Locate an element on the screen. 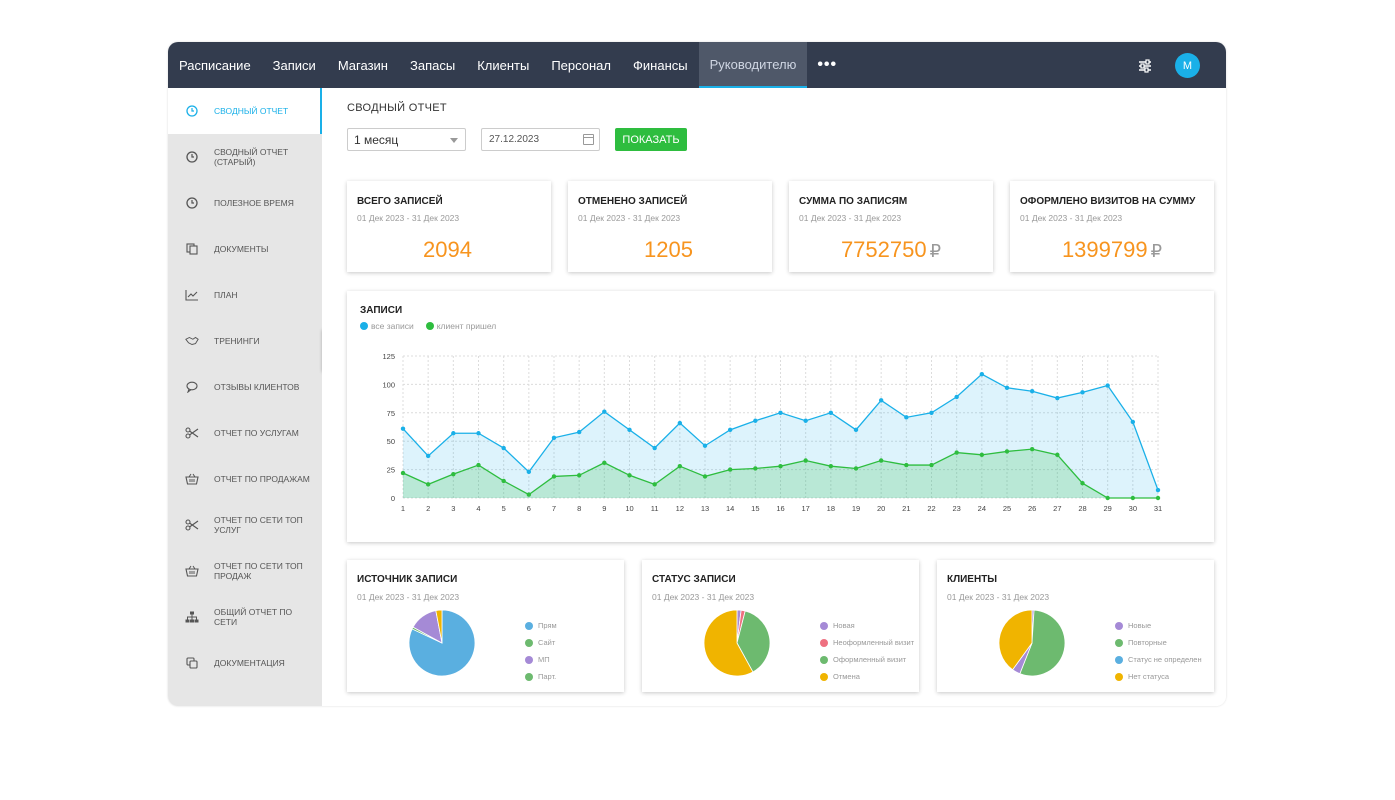 This screenshot has width=1395, height=800. pie-legend-item: Парт. is located at coordinates (541, 676).